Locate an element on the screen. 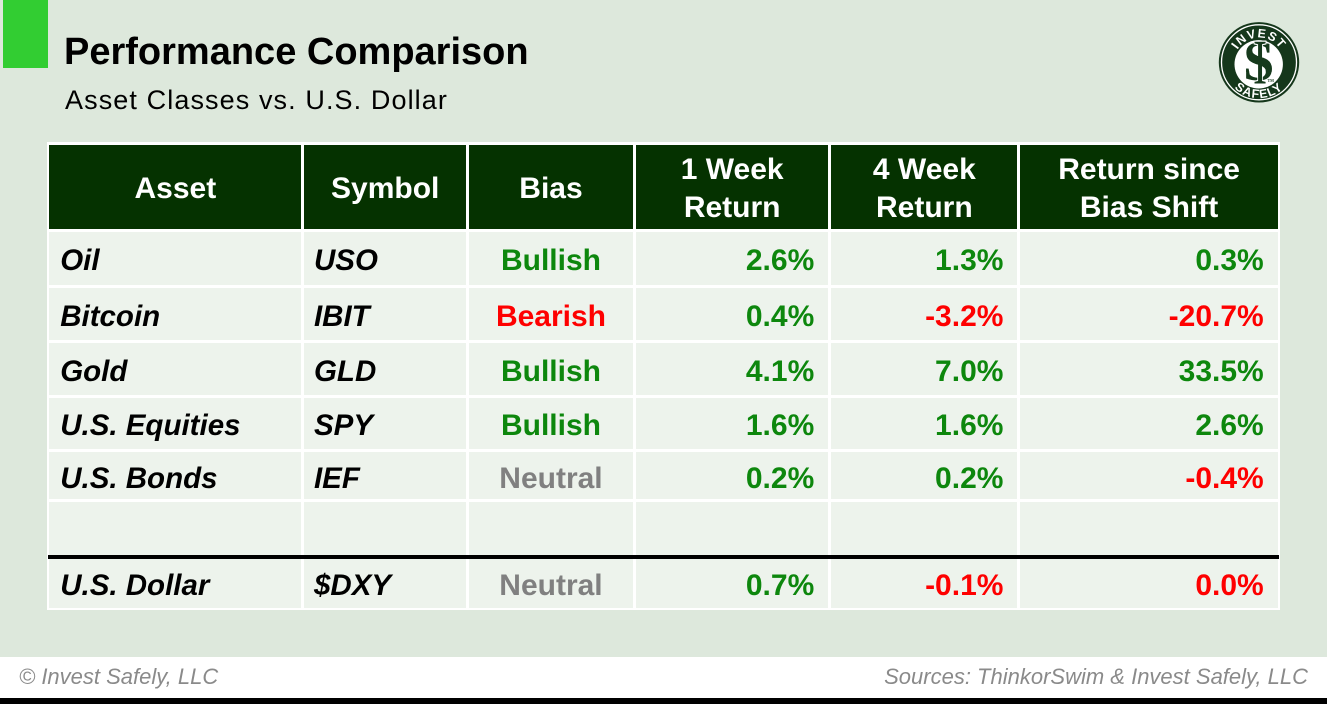  svg-text: TM is located at coordinates (1271, 80).